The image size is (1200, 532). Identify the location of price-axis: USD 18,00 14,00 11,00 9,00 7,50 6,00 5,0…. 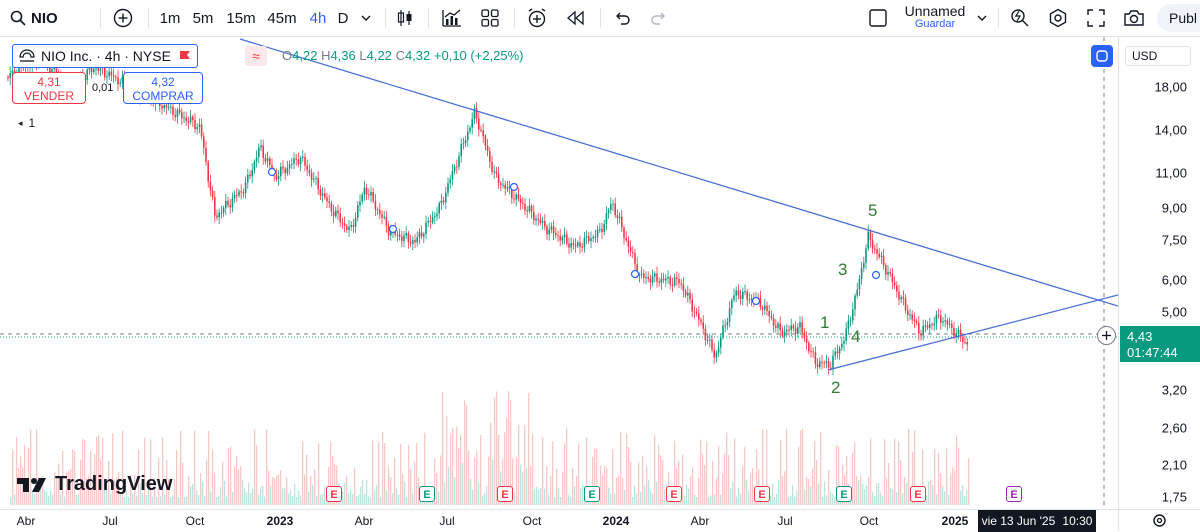
(1159, 273).